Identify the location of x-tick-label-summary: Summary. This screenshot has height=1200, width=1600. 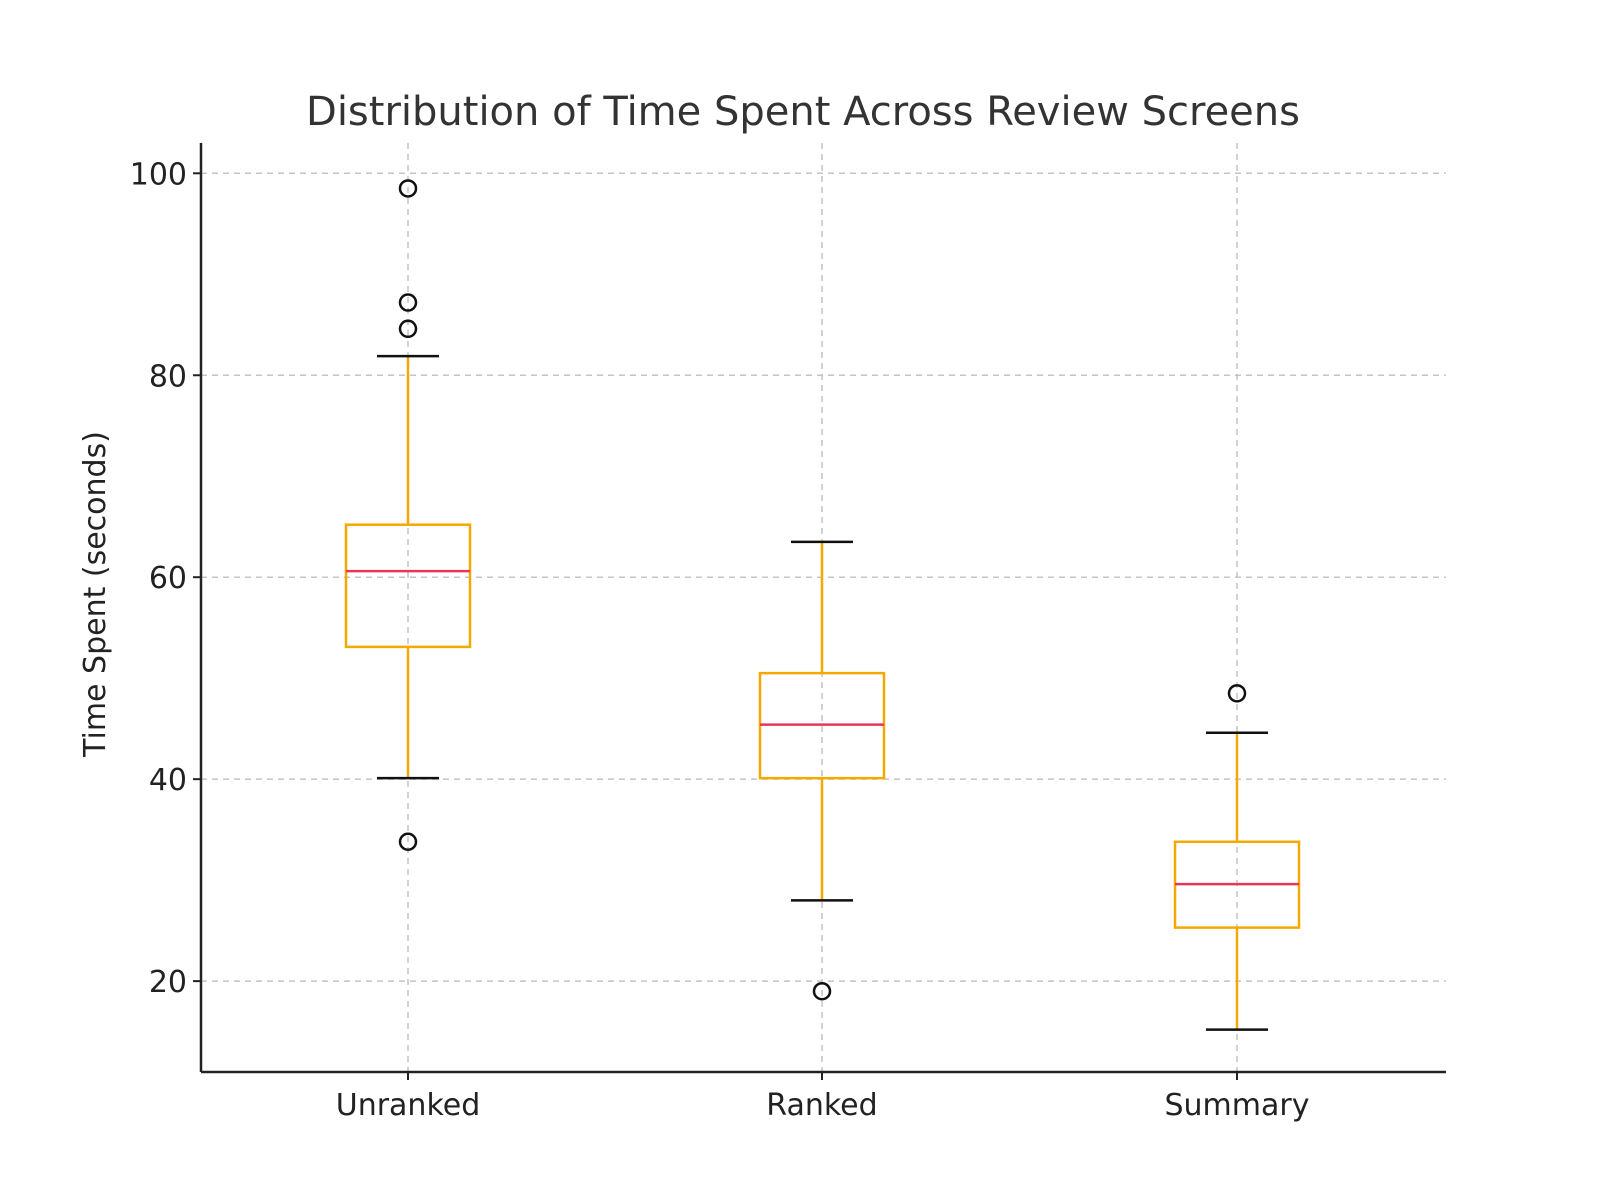
(1237, 1105).